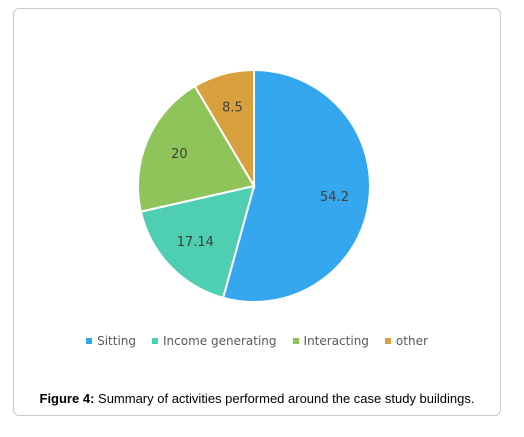  I want to click on legend-label-interacting: Interacting, so click(336, 341).